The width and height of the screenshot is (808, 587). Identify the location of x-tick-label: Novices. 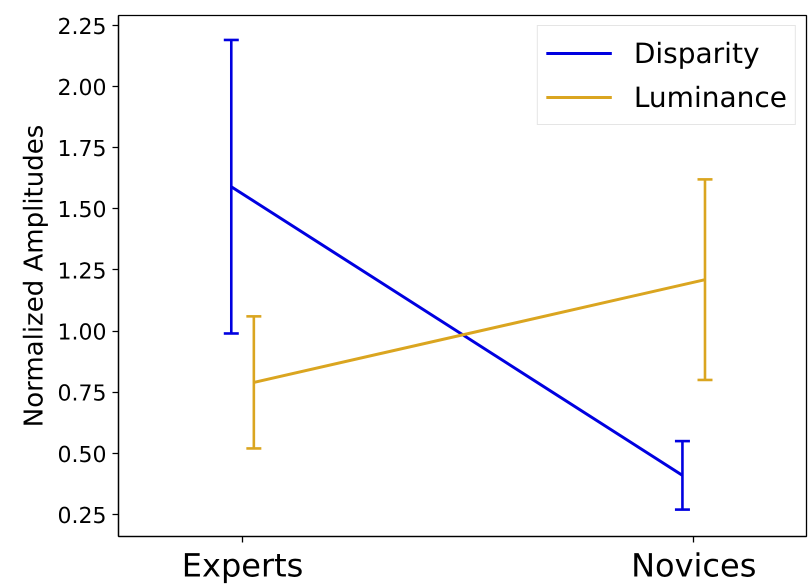
(693, 565).